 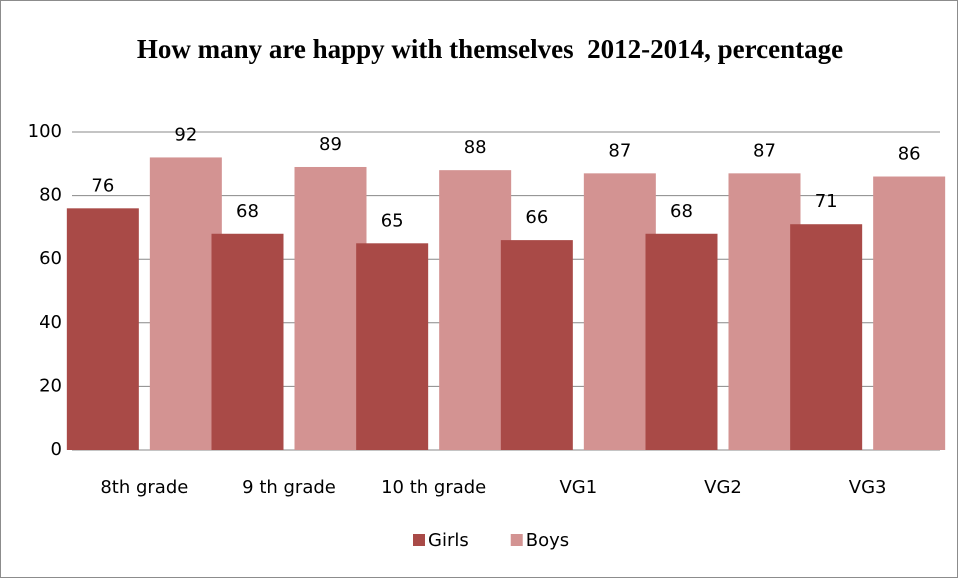 I want to click on data-label: 89, so click(x=330, y=144).